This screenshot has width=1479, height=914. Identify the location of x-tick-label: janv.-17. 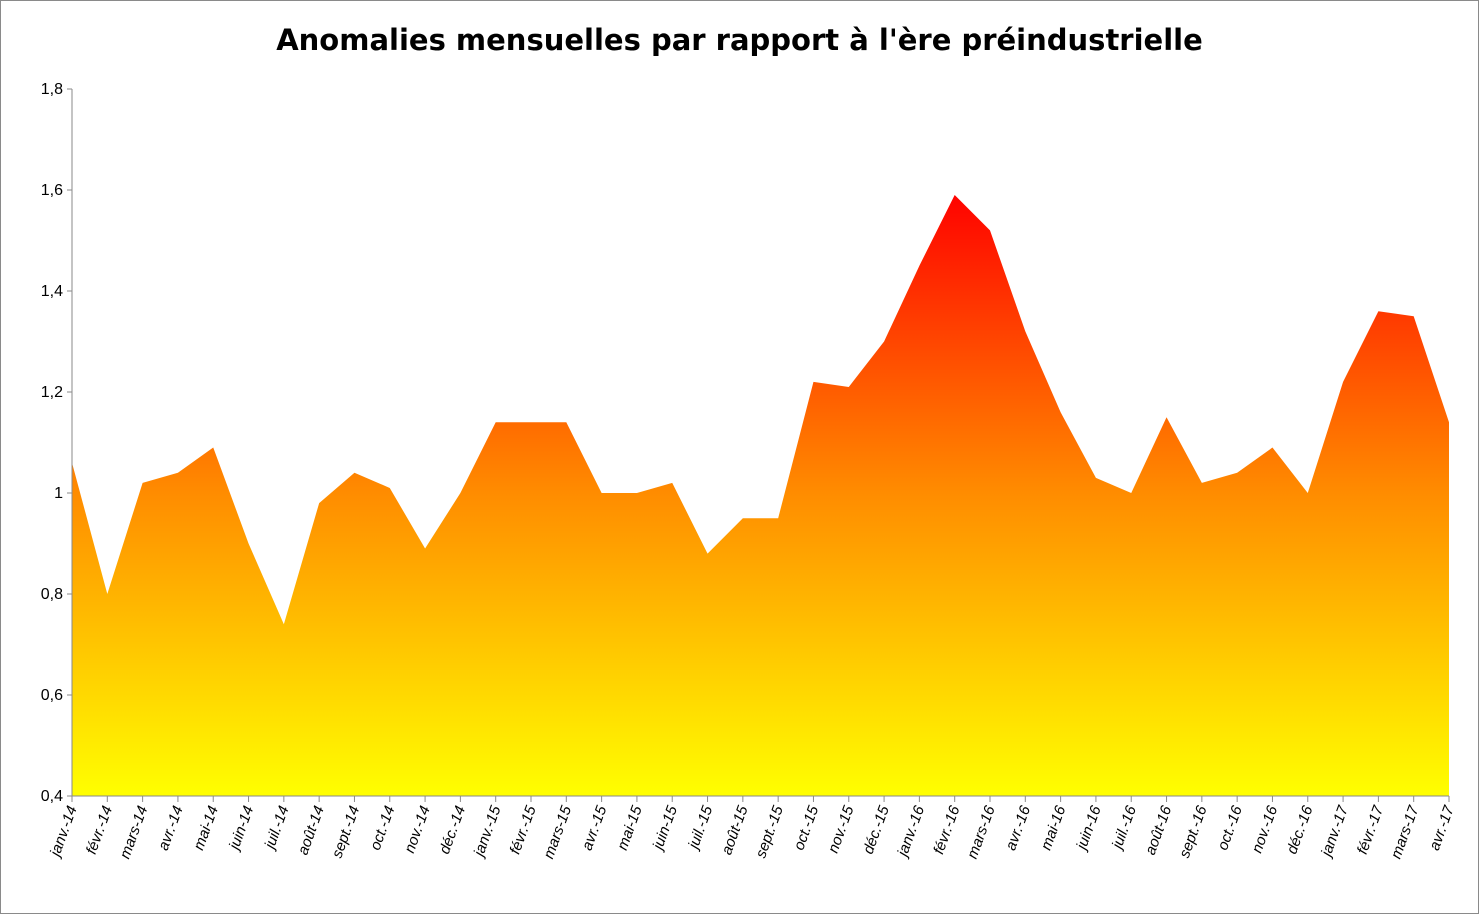
(1334, 831).